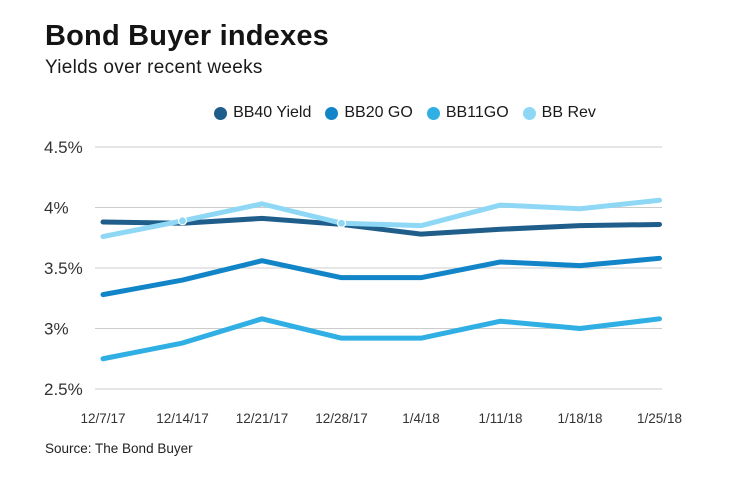 The image size is (740, 482). I want to click on x-tick-label: 1/11/18, so click(500, 418).